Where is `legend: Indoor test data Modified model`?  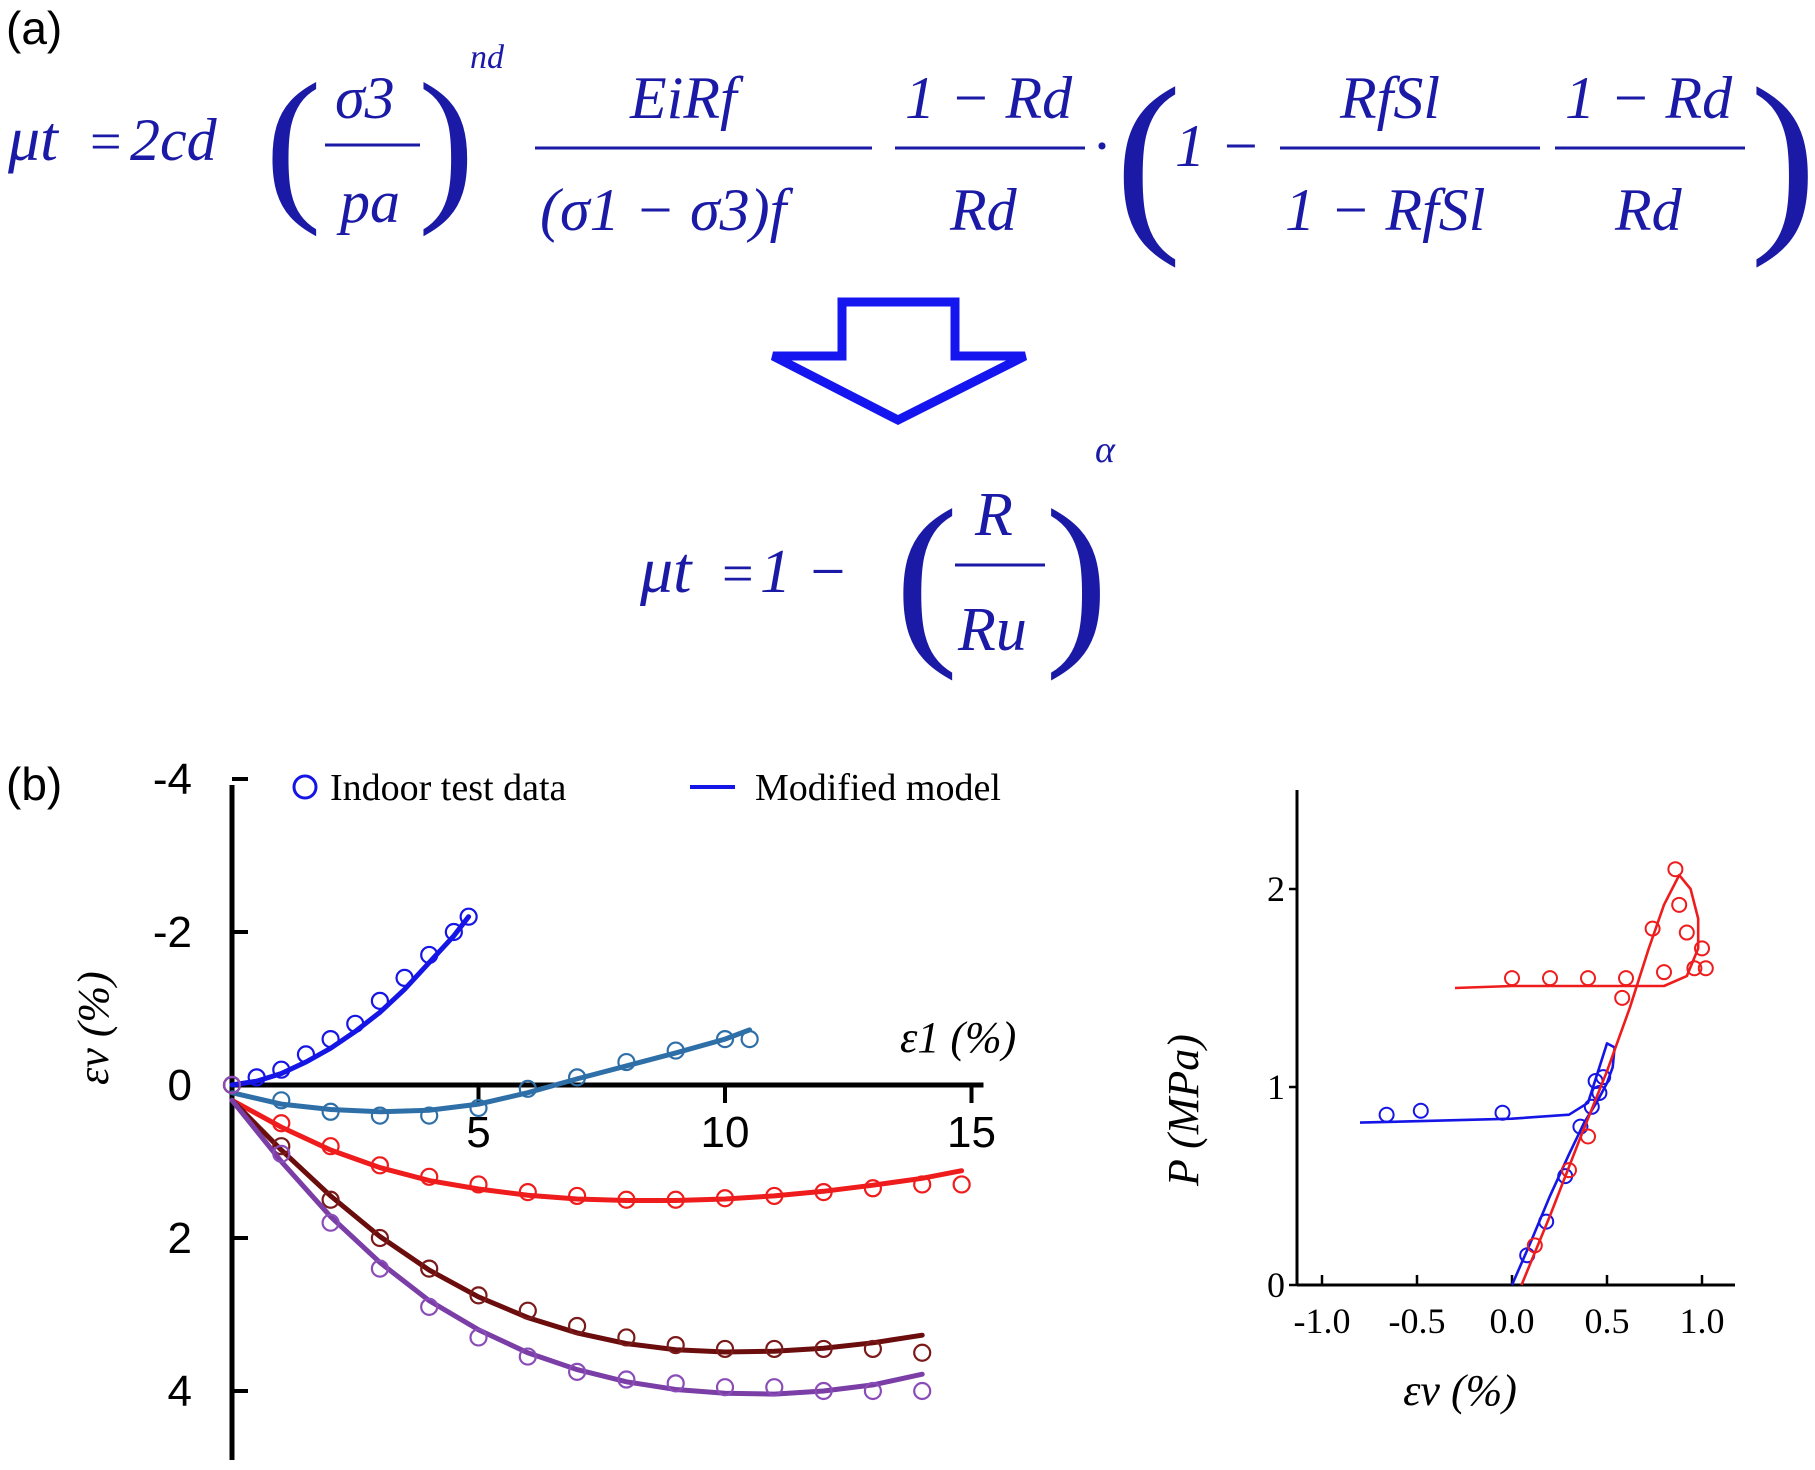
legend: Indoor test data Modified model is located at coordinates (646, 788).